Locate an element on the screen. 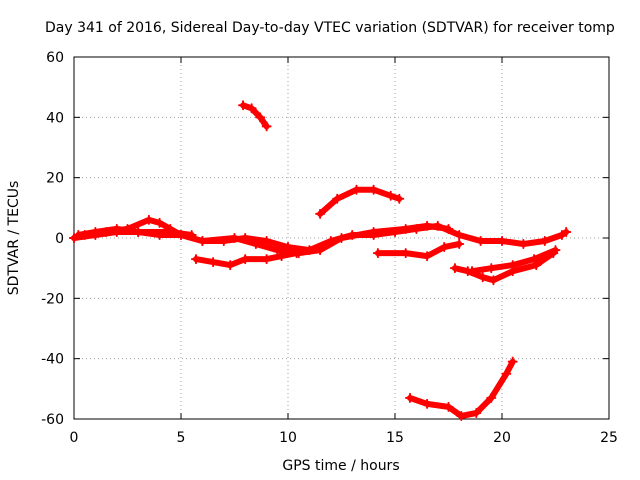 The height and width of the screenshot is (480, 640). x-tick-label: 0 is located at coordinates (74, 438).